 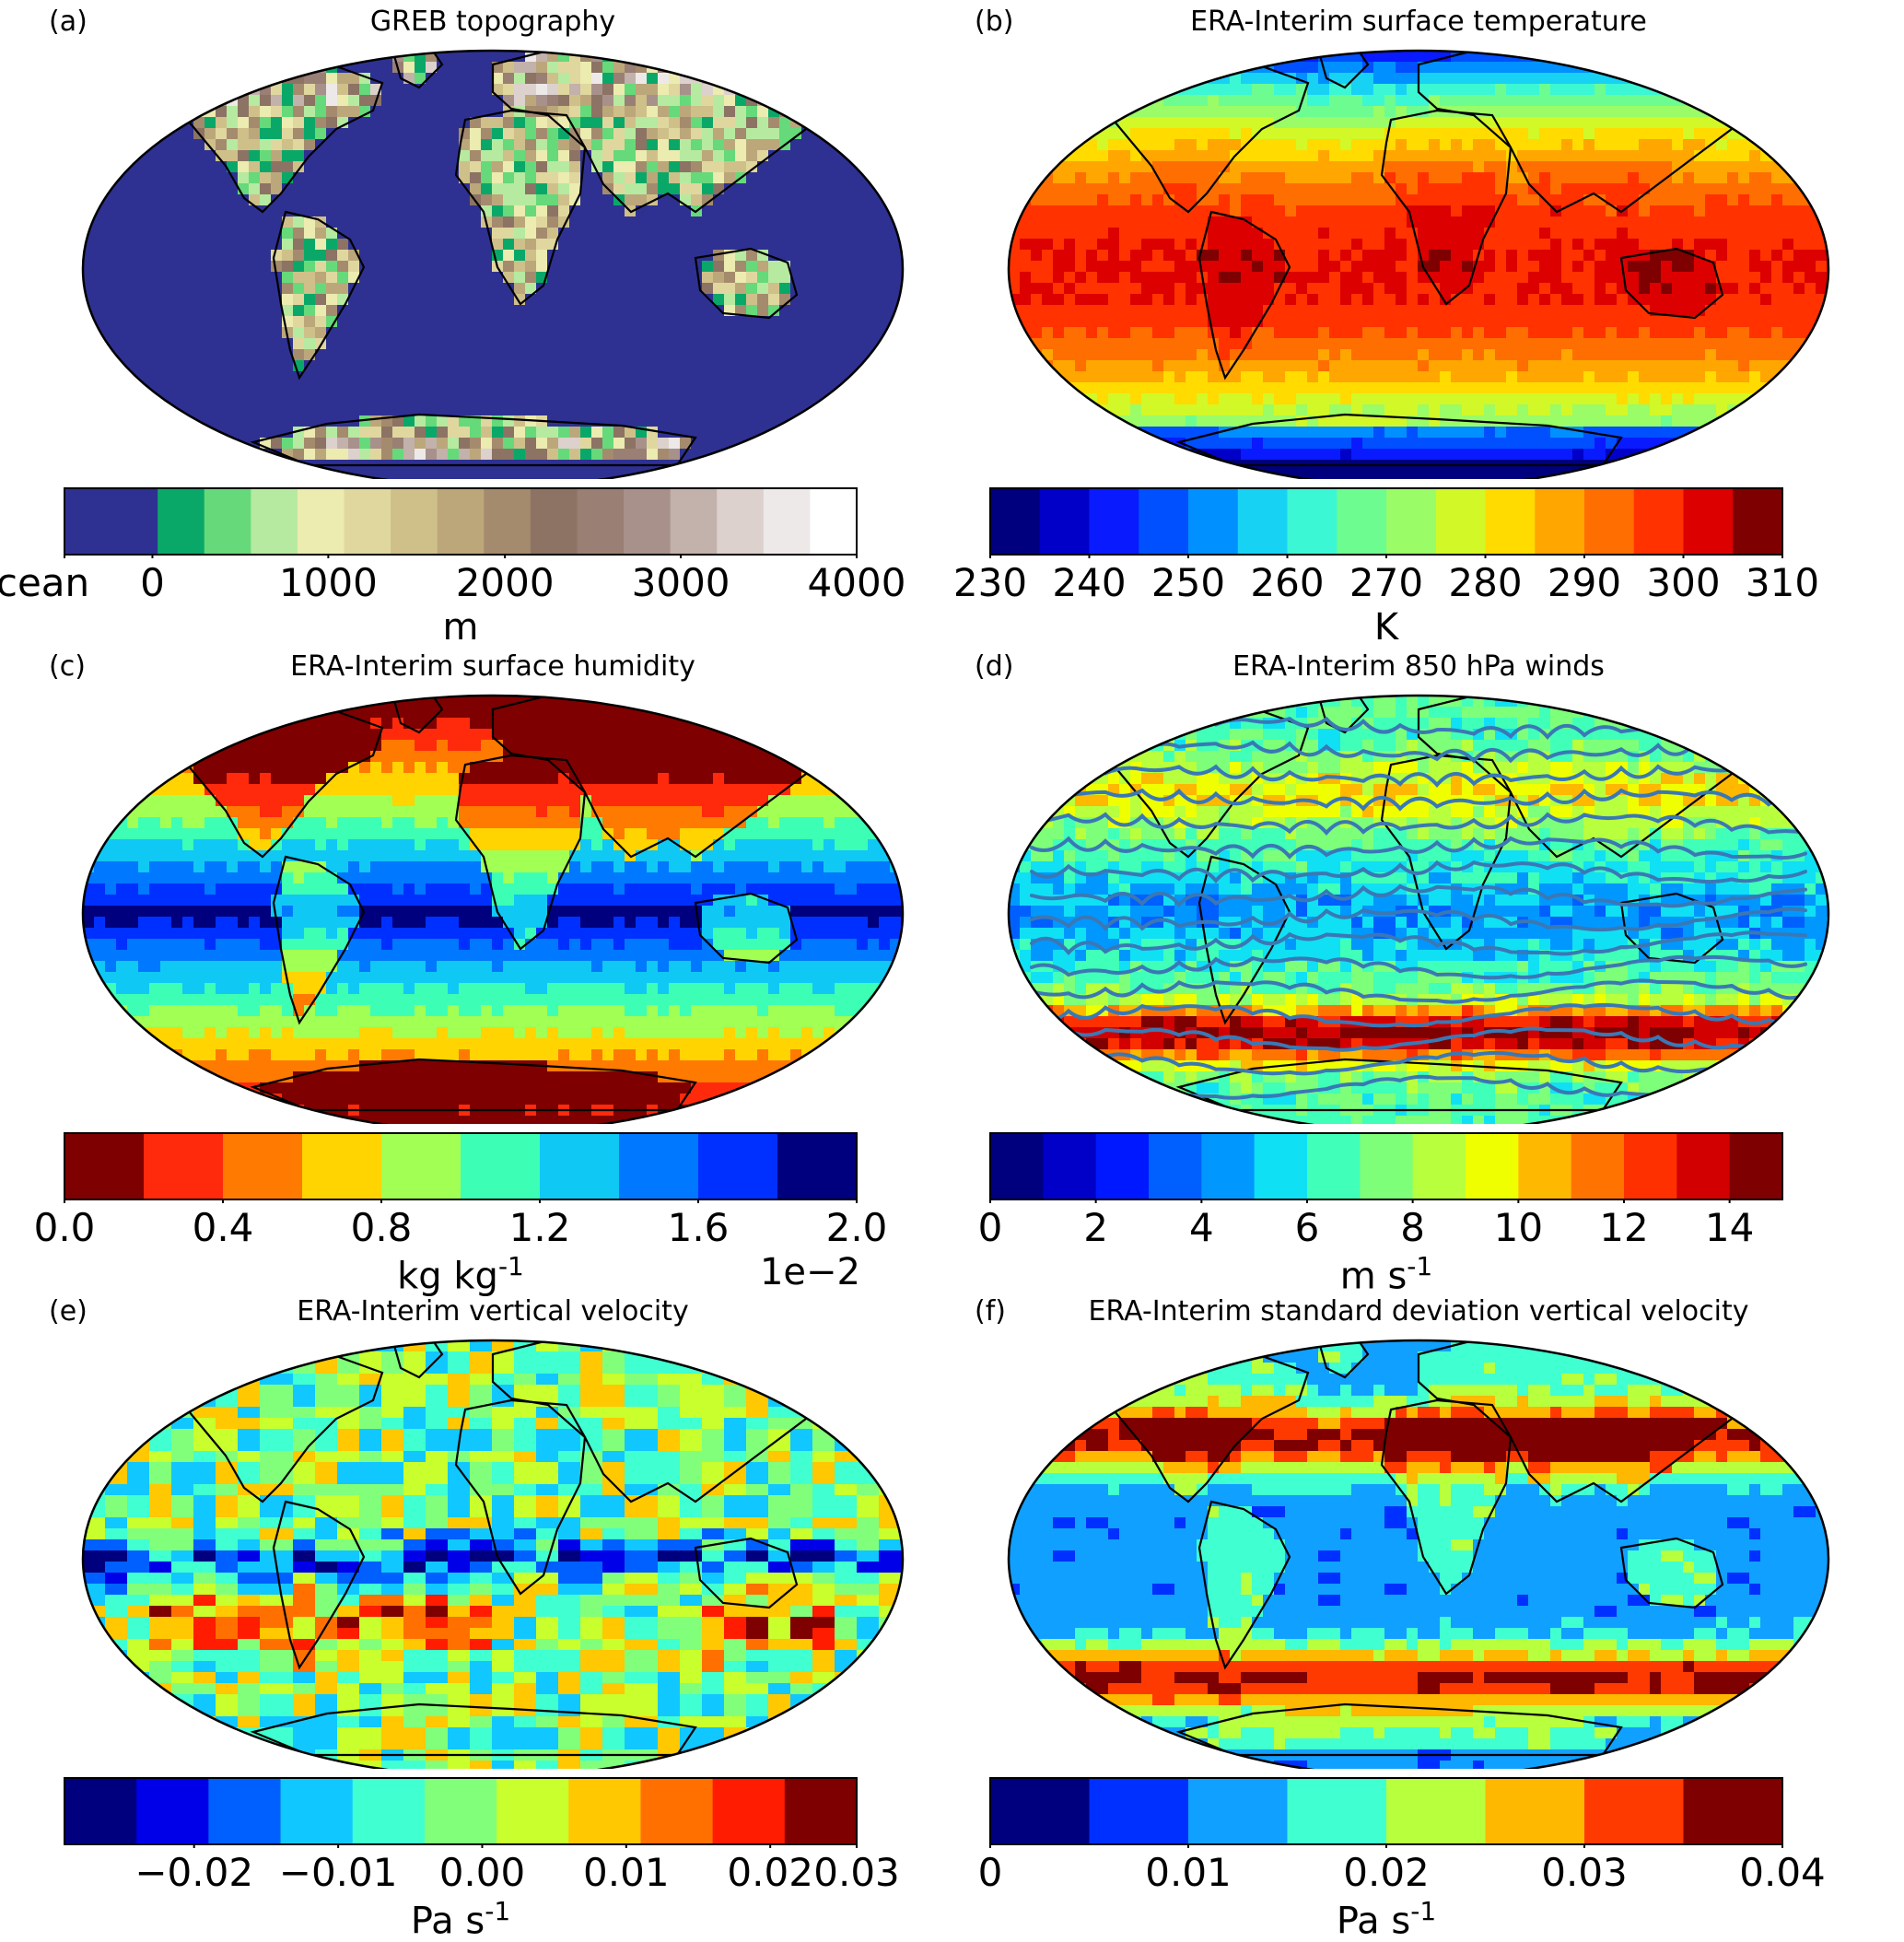 What do you see at coordinates (505, 582) in the screenshot?
I see `colorbar-tick-label: 2000` at bounding box center [505, 582].